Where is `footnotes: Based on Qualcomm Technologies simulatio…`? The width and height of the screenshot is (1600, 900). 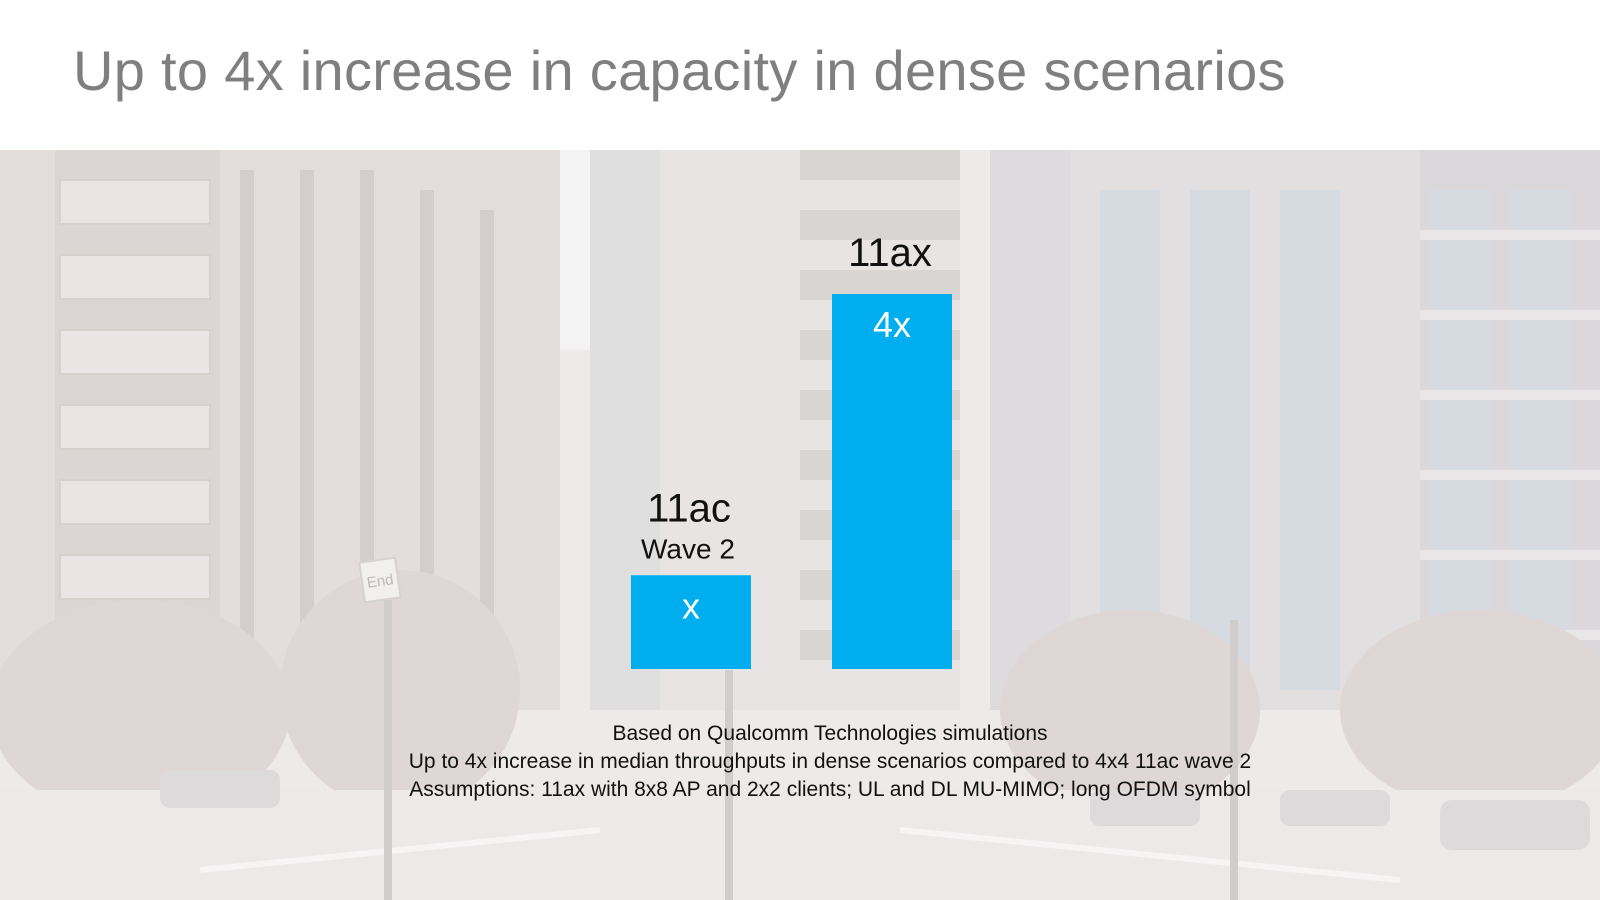 footnotes: Based on Qualcomm Technologies simulatio… is located at coordinates (800, 762).